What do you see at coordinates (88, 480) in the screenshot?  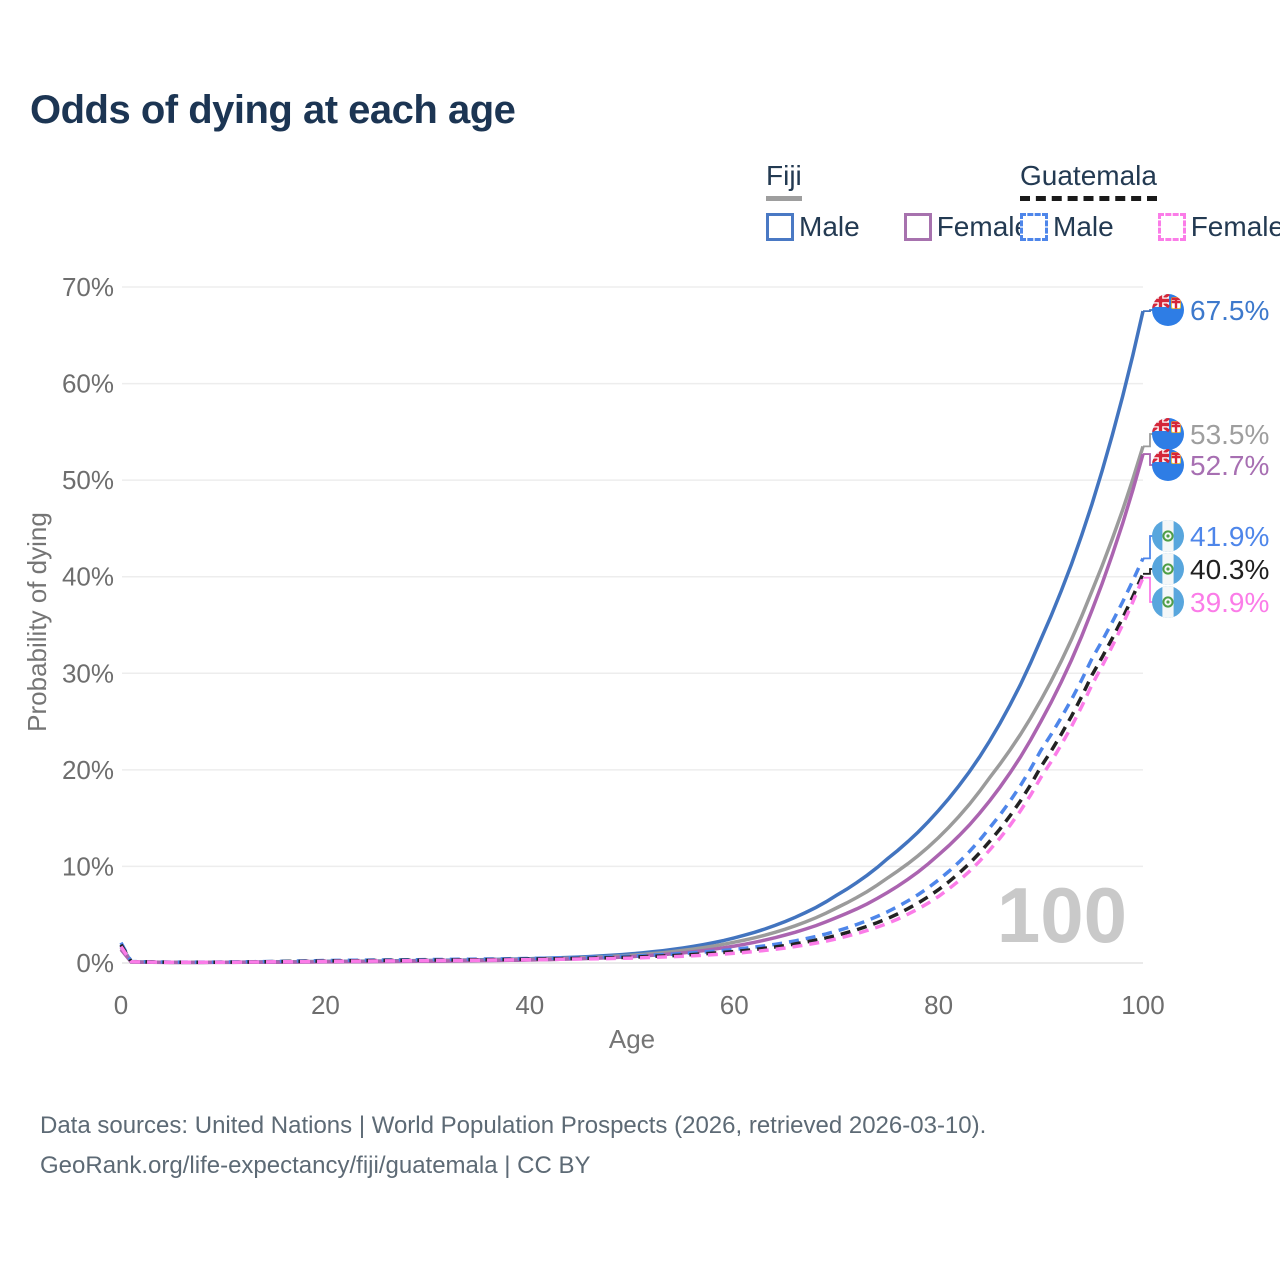 I see `y-tick-label: 50%` at bounding box center [88, 480].